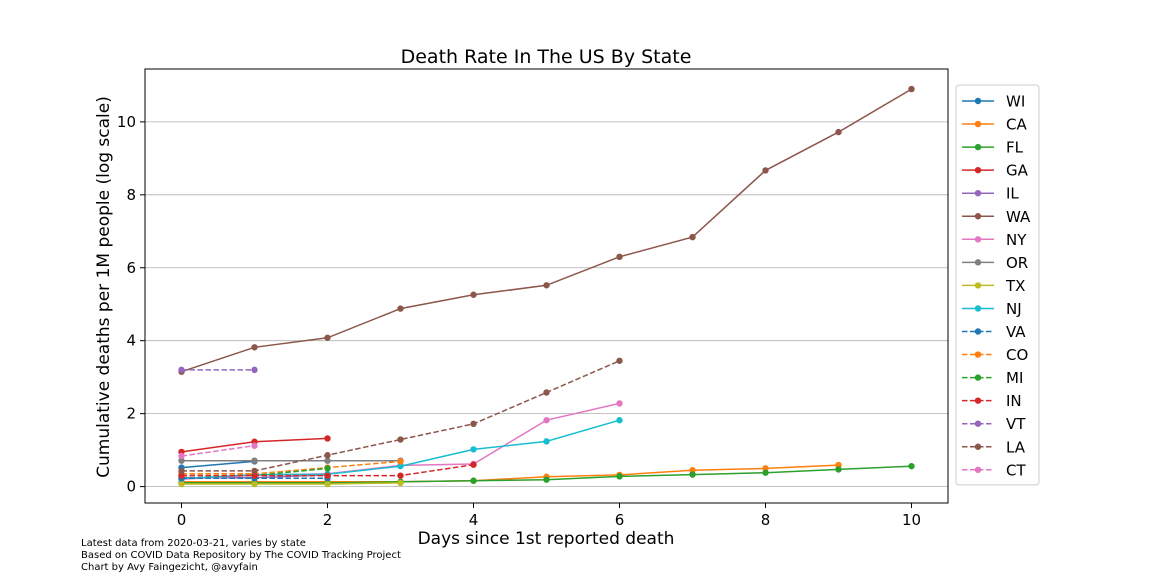 The image size is (1152, 576). What do you see at coordinates (131, 414) in the screenshot?
I see `y-tick-label: 2` at bounding box center [131, 414].